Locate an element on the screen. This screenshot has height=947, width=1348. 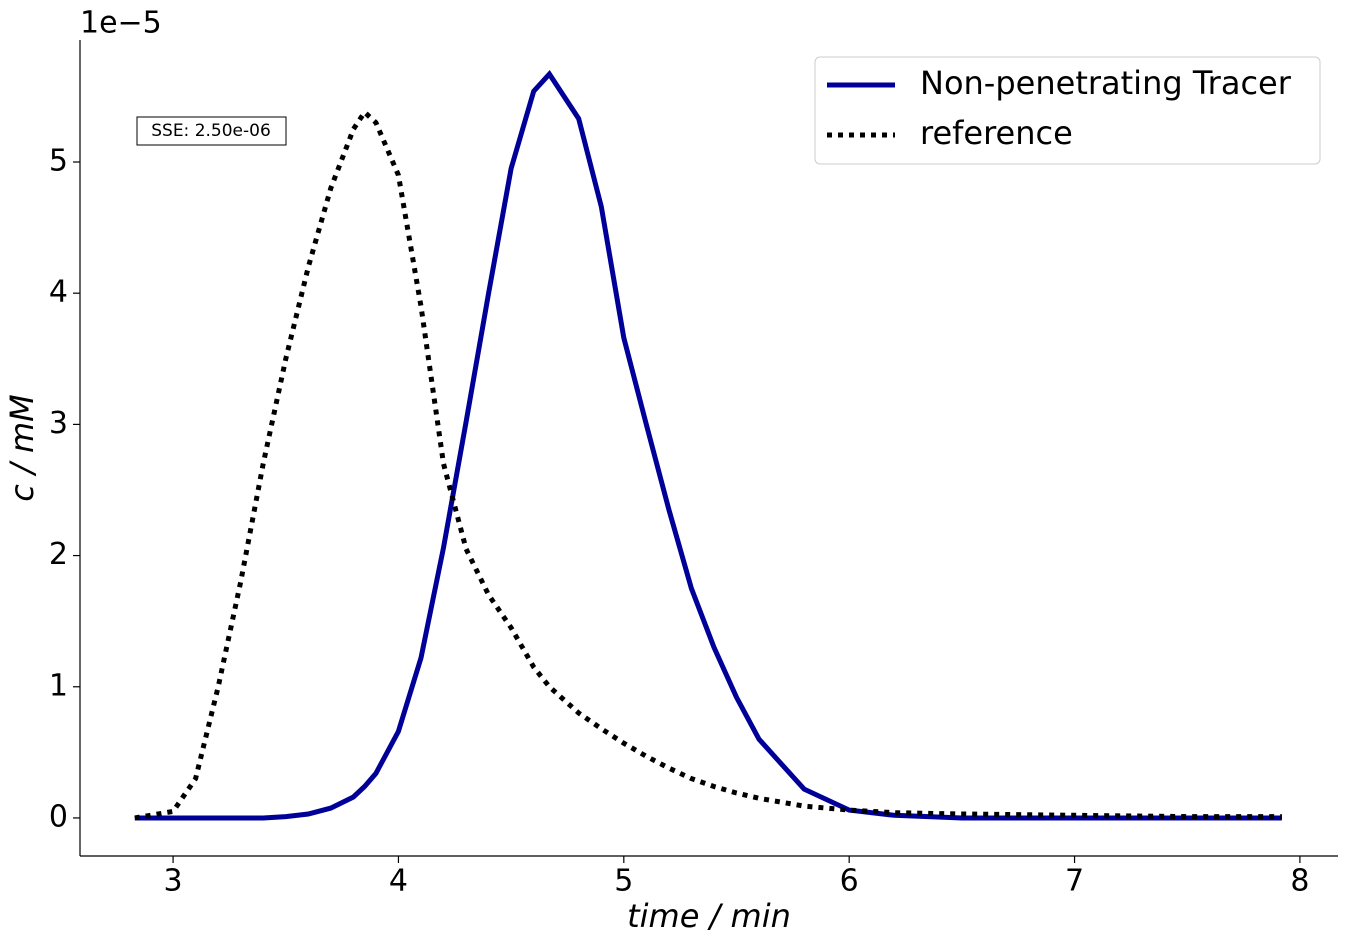
legend-entries: Non-penetrating Tracer reference is located at coordinates (1059, 108).